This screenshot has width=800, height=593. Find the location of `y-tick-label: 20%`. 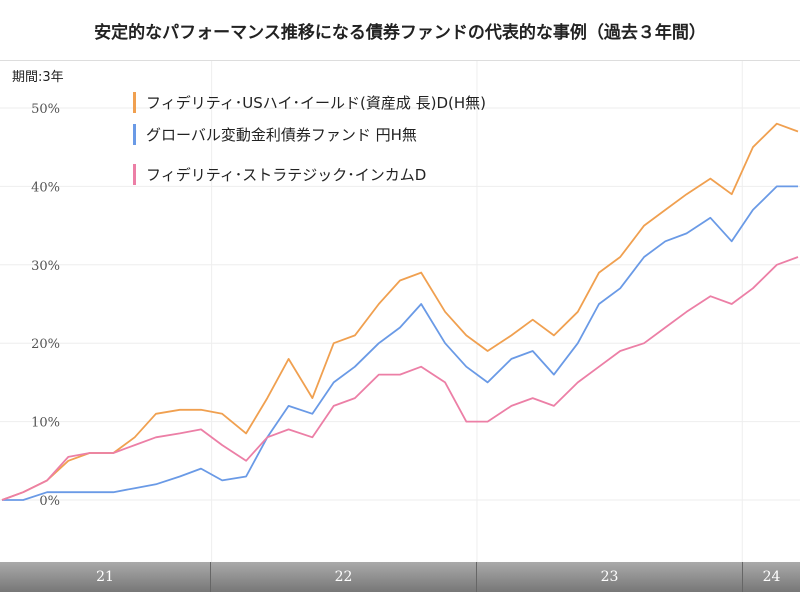

y-tick-label: 20% is located at coordinates (45, 344).